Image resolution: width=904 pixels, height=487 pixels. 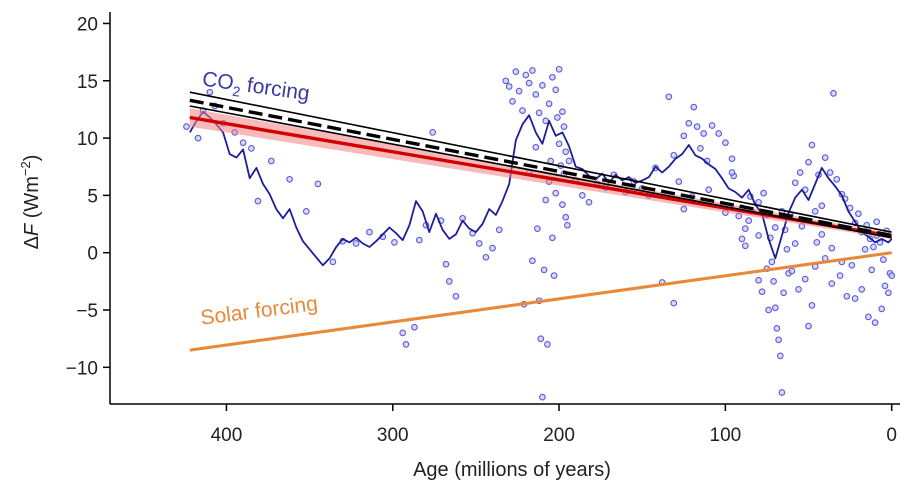 I want to click on solar-label-text: Solar forcing, so click(x=259, y=311).